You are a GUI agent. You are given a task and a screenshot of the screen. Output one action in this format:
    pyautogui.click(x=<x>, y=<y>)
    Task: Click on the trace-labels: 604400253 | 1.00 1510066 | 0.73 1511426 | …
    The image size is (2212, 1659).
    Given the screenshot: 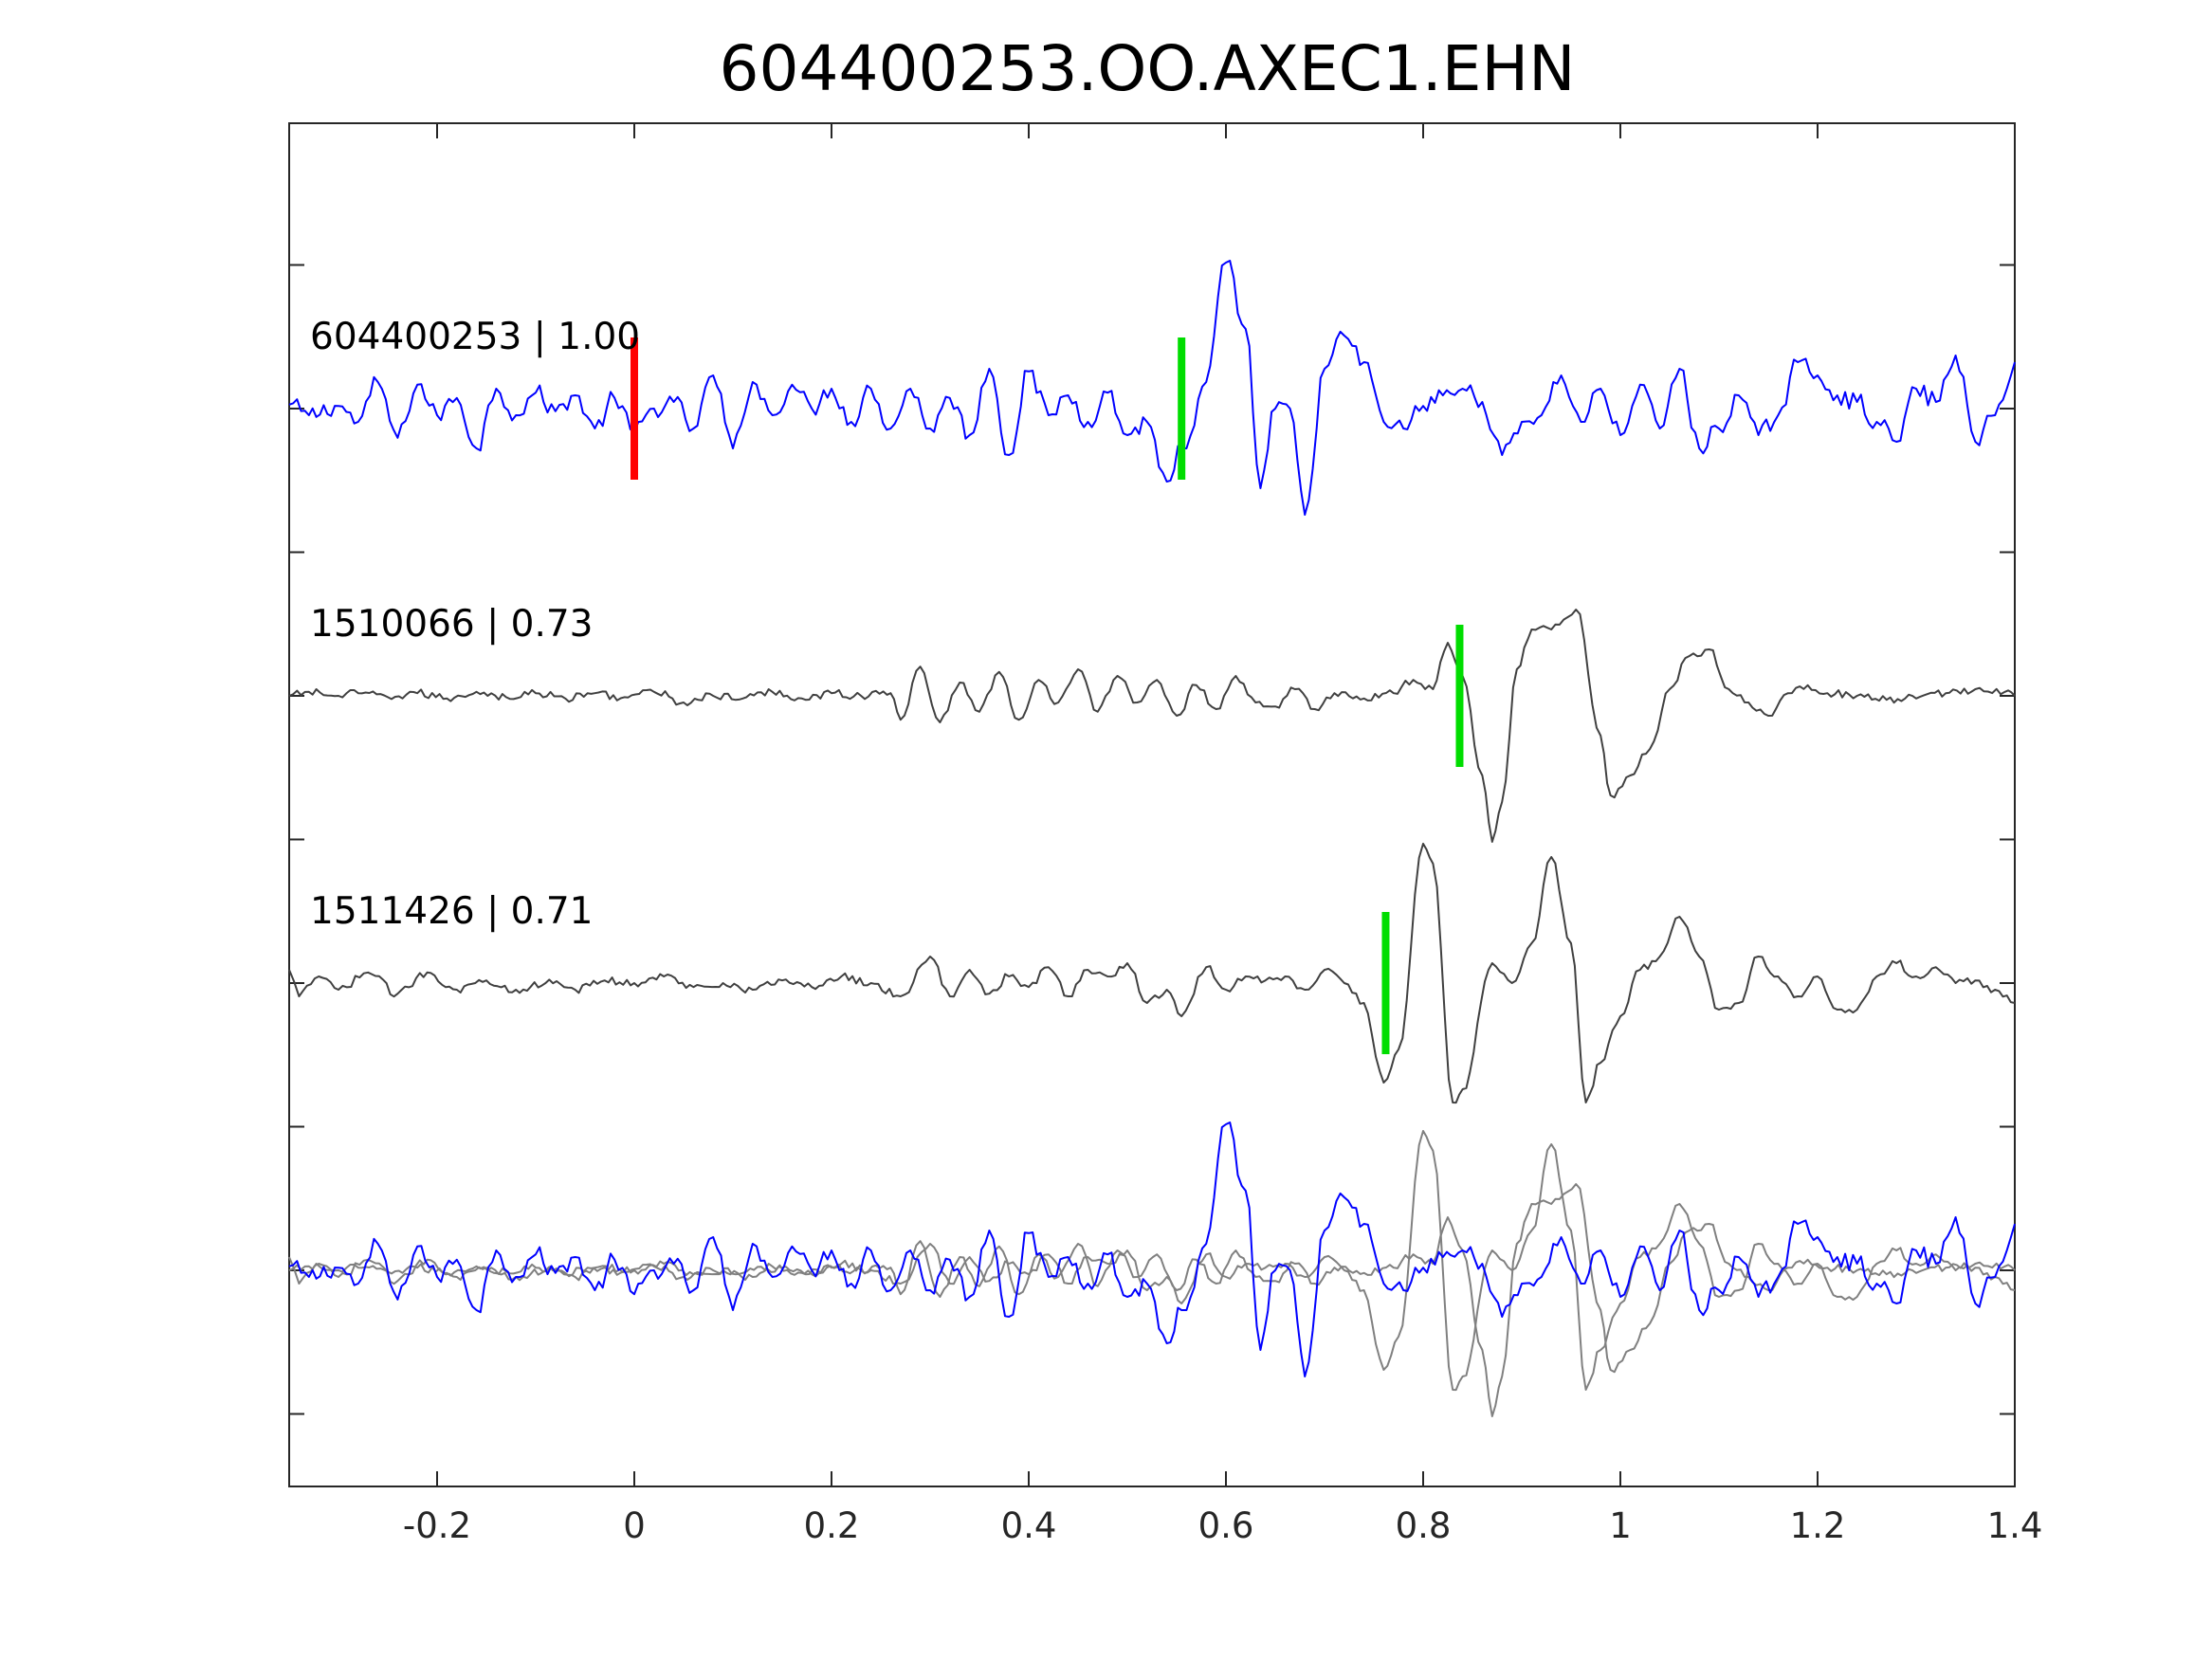 What is the action you would take?
    pyautogui.click(x=475, y=624)
    